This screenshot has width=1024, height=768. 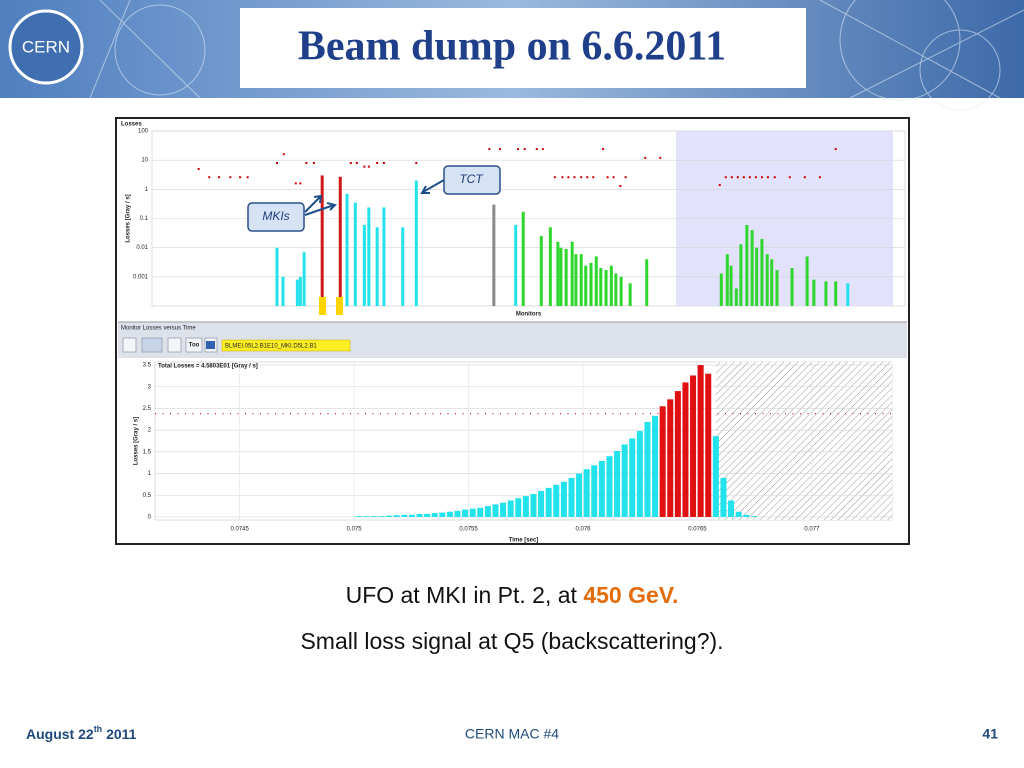 What do you see at coordinates (271, 347) in the screenshot?
I see `selection-text: BLMEI.05L2.B1E10_MKI.D5L2.B1` at bounding box center [271, 347].